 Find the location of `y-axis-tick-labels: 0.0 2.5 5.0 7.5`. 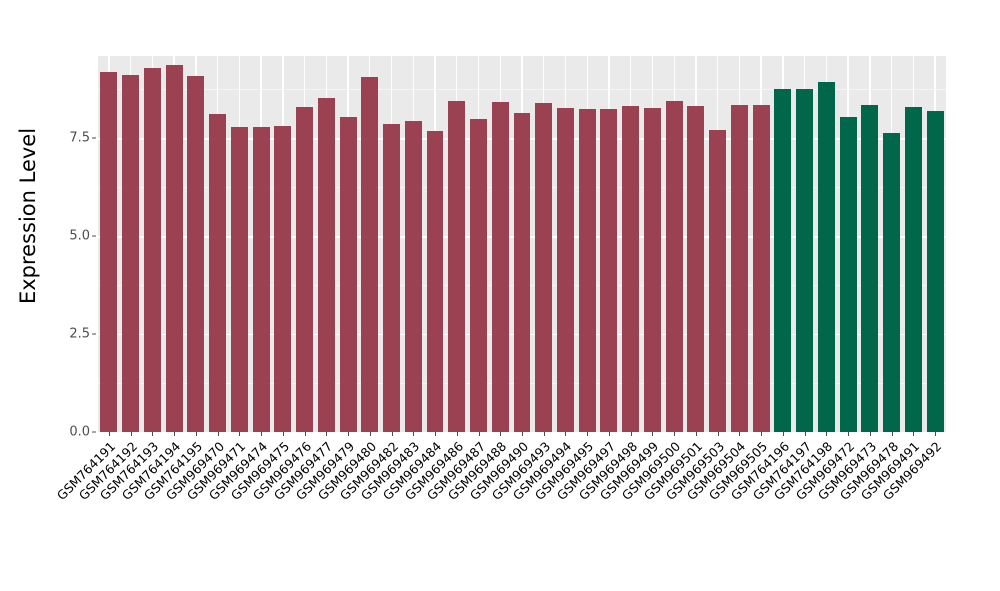

y-axis-tick-labels: 0.0 2.5 5.0 7.5 is located at coordinates (76, 220).